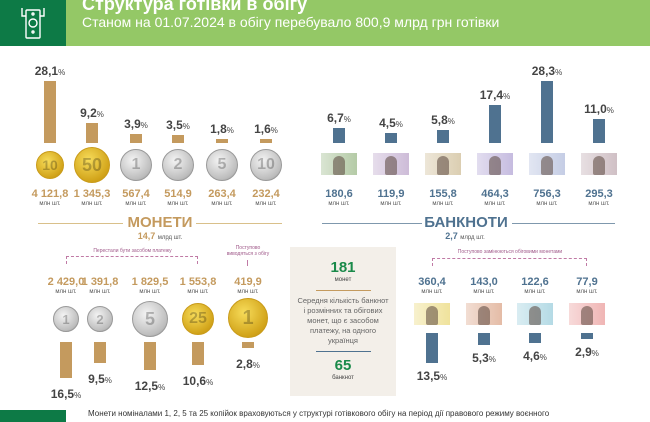 This screenshot has height=422, width=650. I want to click on value-label: 263,4, so click(222, 194).